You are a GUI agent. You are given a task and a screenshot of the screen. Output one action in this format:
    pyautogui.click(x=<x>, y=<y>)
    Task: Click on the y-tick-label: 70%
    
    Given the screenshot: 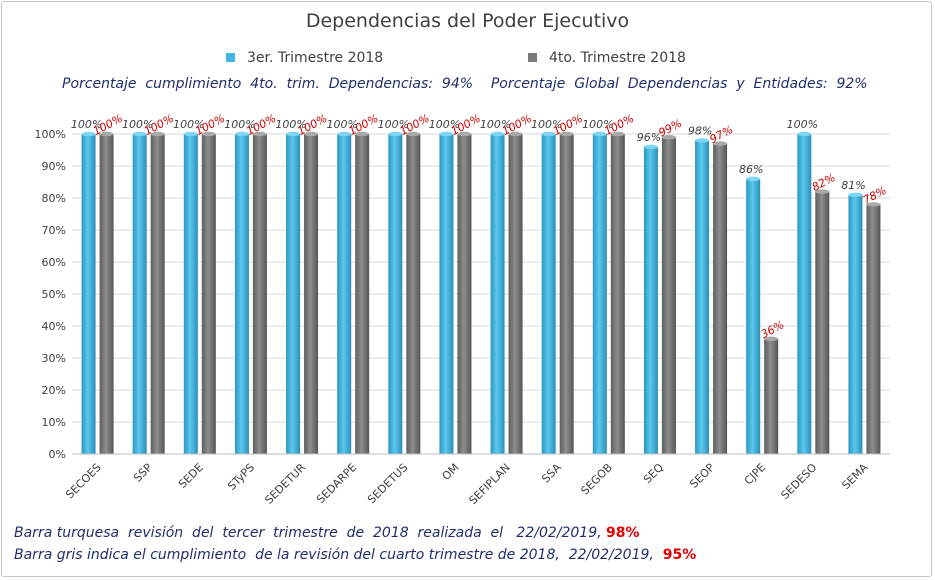 What is the action you would take?
    pyautogui.click(x=54, y=230)
    